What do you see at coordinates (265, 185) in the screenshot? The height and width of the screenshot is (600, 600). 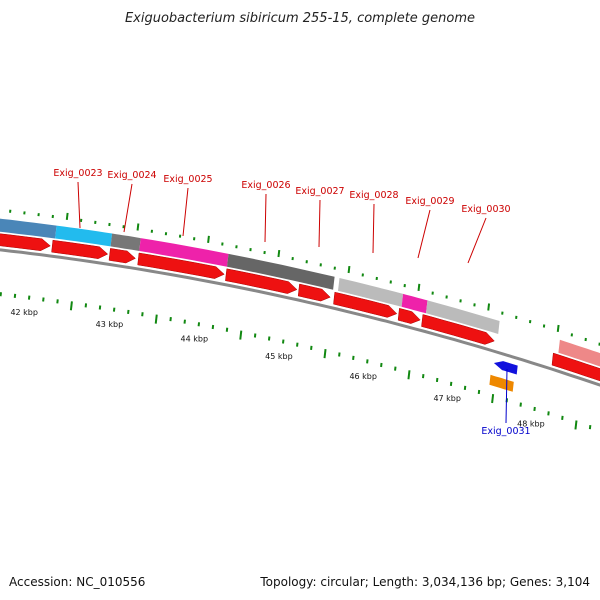 I see `gene-label: Exig_0026` at bounding box center [265, 185].